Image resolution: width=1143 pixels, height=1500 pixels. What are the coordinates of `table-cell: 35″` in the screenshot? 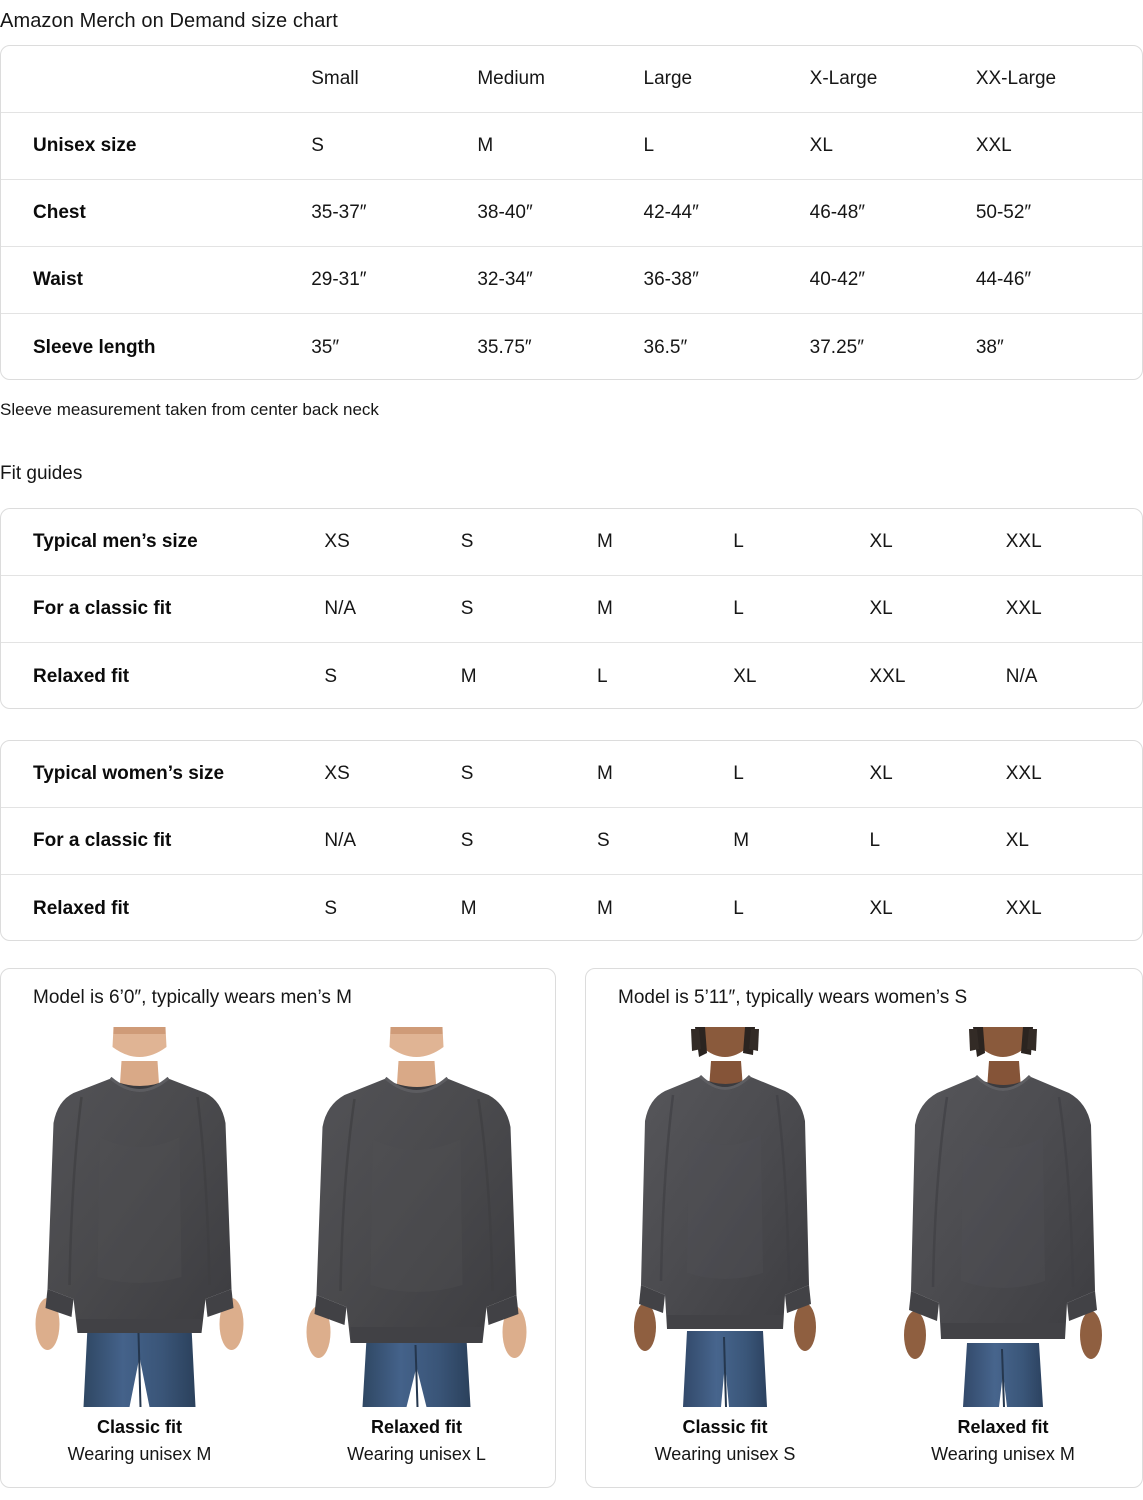 It's located at (325, 347).